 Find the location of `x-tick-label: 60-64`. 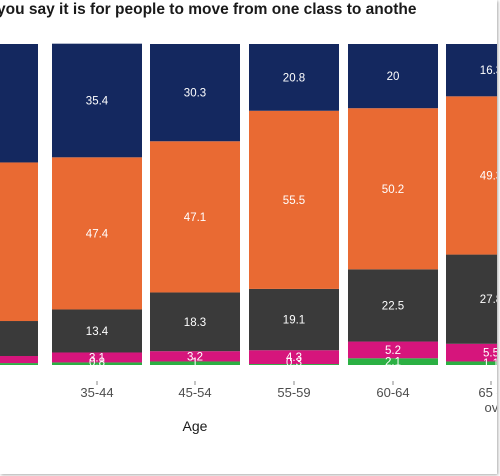

x-tick-label: 60-64 is located at coordinates (392, 392).